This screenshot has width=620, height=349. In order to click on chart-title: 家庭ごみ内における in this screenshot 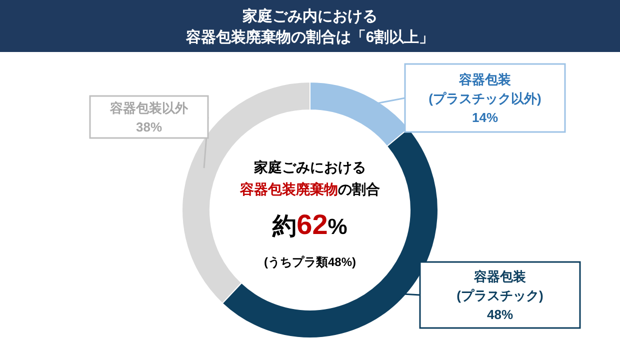, I will do `click(310, 16)`.